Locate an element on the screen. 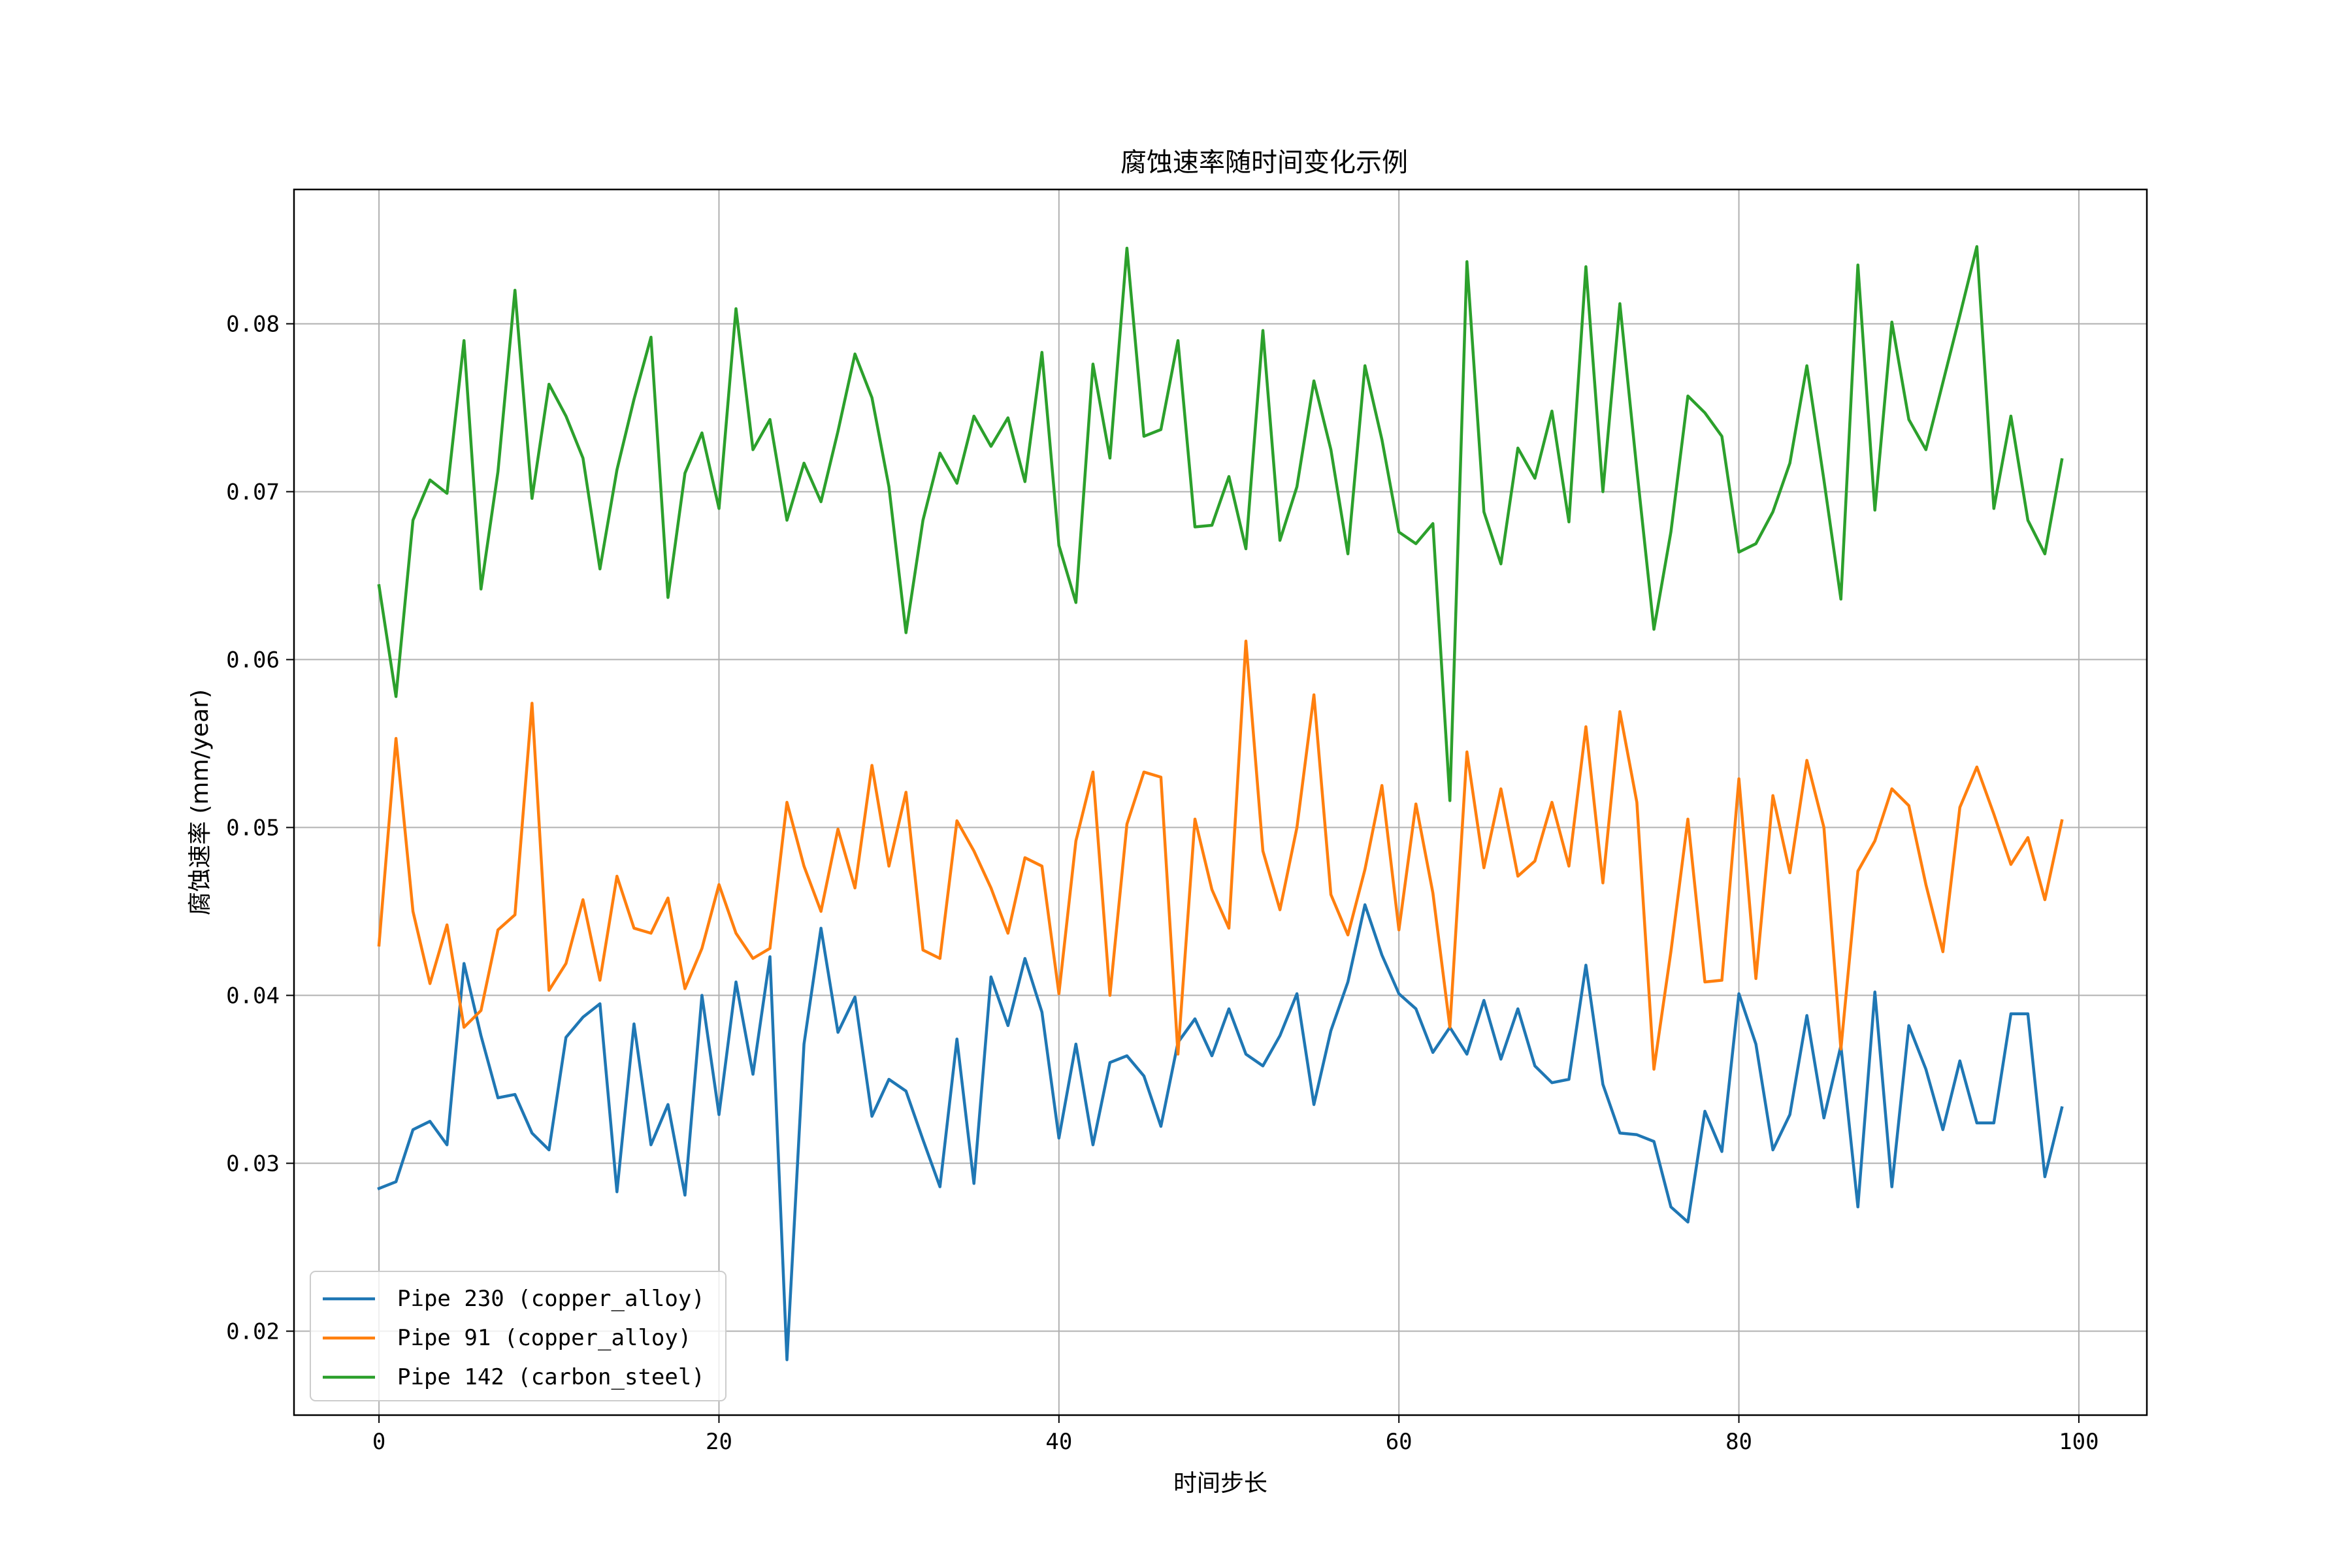 The width and height of the screenshot is (2352, 1568). x-tick-label: 100 is located at coordinates (2079, 1442).